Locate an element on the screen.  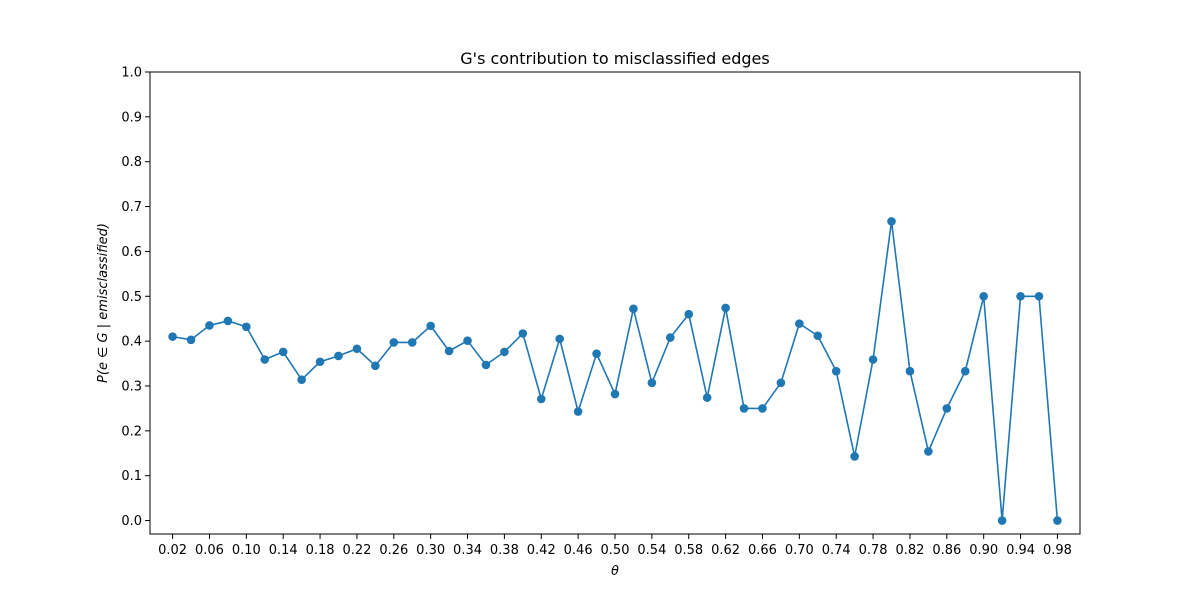
x-tick-label: 0.06 is located at coordinates (209, 550).